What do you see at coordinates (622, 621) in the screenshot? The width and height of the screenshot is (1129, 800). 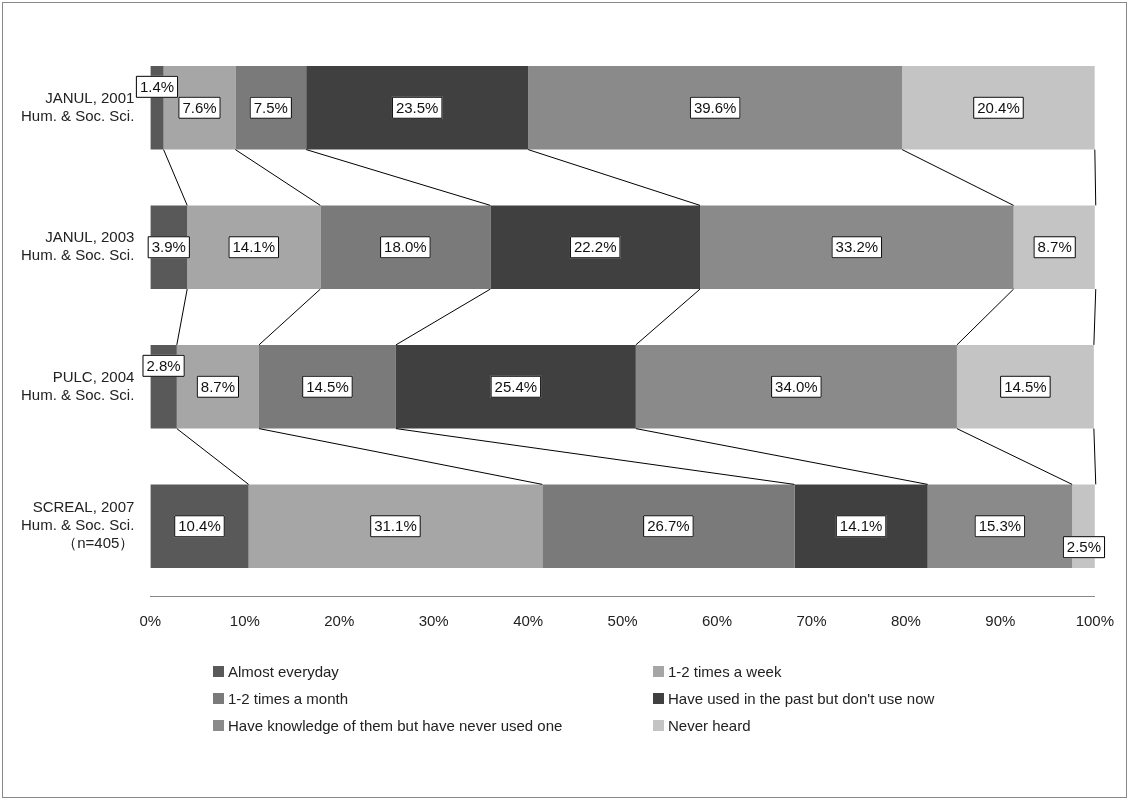 I see `x-tick-label: 50%` at bounding box center [622, 621].